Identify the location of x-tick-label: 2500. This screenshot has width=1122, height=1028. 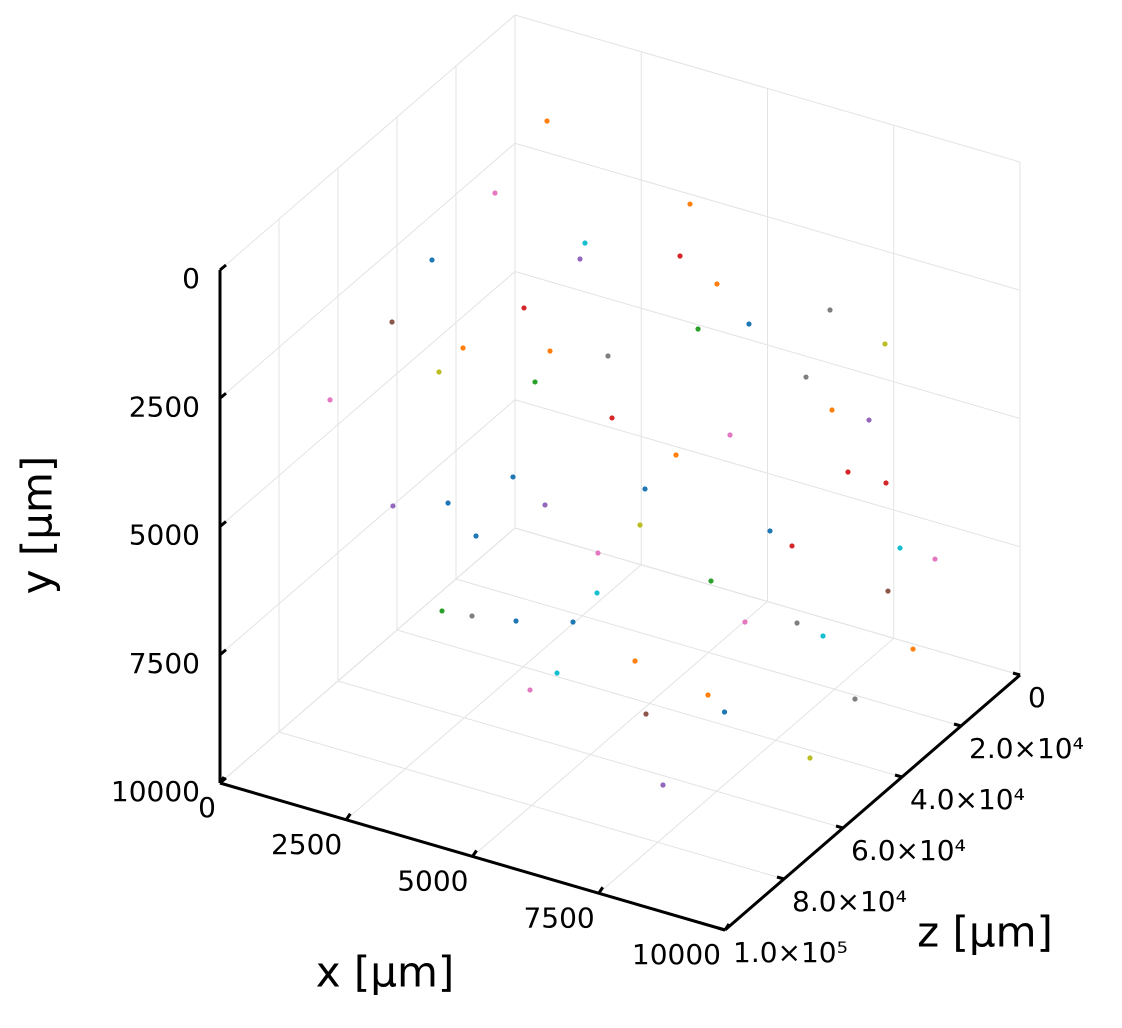
(306, 844).